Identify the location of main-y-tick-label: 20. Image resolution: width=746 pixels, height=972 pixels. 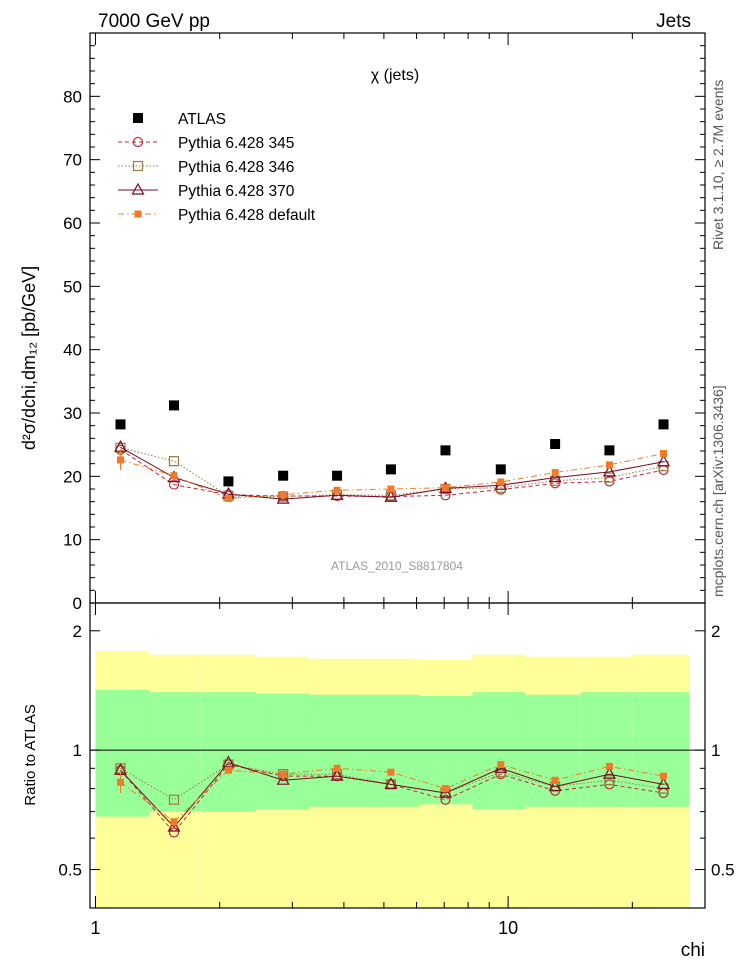
(72, 476).